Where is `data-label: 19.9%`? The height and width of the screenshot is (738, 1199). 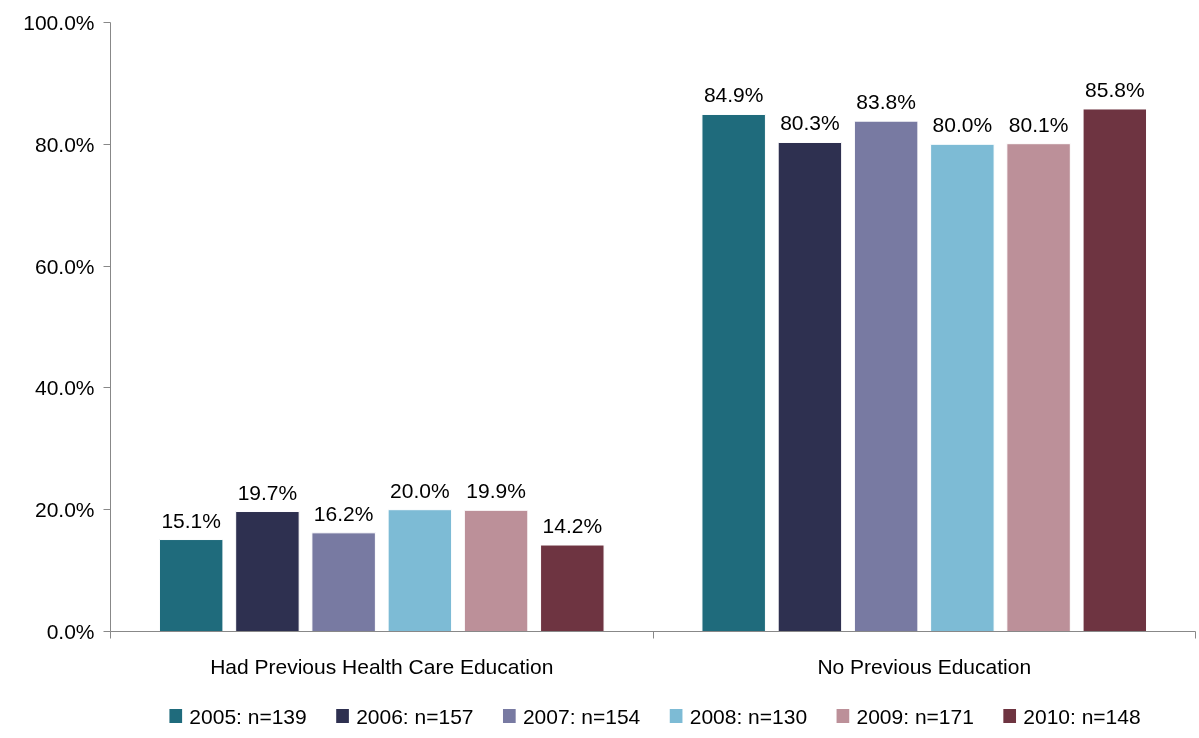 data-label: 19.9% is located at coordinates (496, 491).